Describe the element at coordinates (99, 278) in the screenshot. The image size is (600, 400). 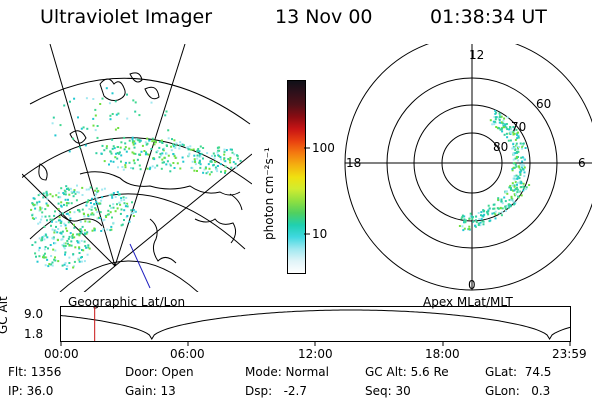
I see `lon-line` at that location.